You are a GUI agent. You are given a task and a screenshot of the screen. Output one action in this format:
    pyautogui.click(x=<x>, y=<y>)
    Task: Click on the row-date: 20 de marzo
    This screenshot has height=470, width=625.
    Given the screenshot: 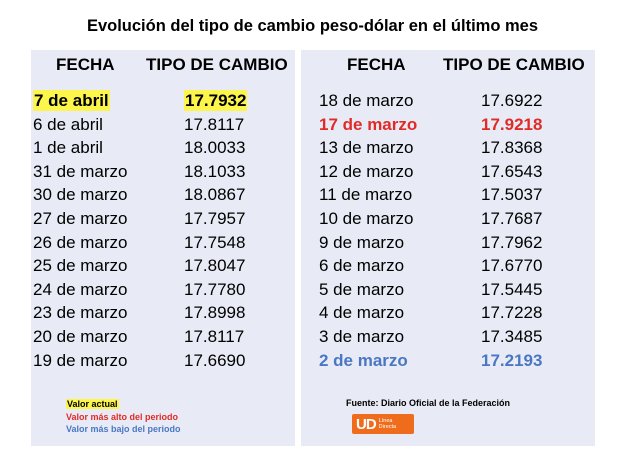 What is the action you would take?
    pyautogui.click(x=80, y=336)
    